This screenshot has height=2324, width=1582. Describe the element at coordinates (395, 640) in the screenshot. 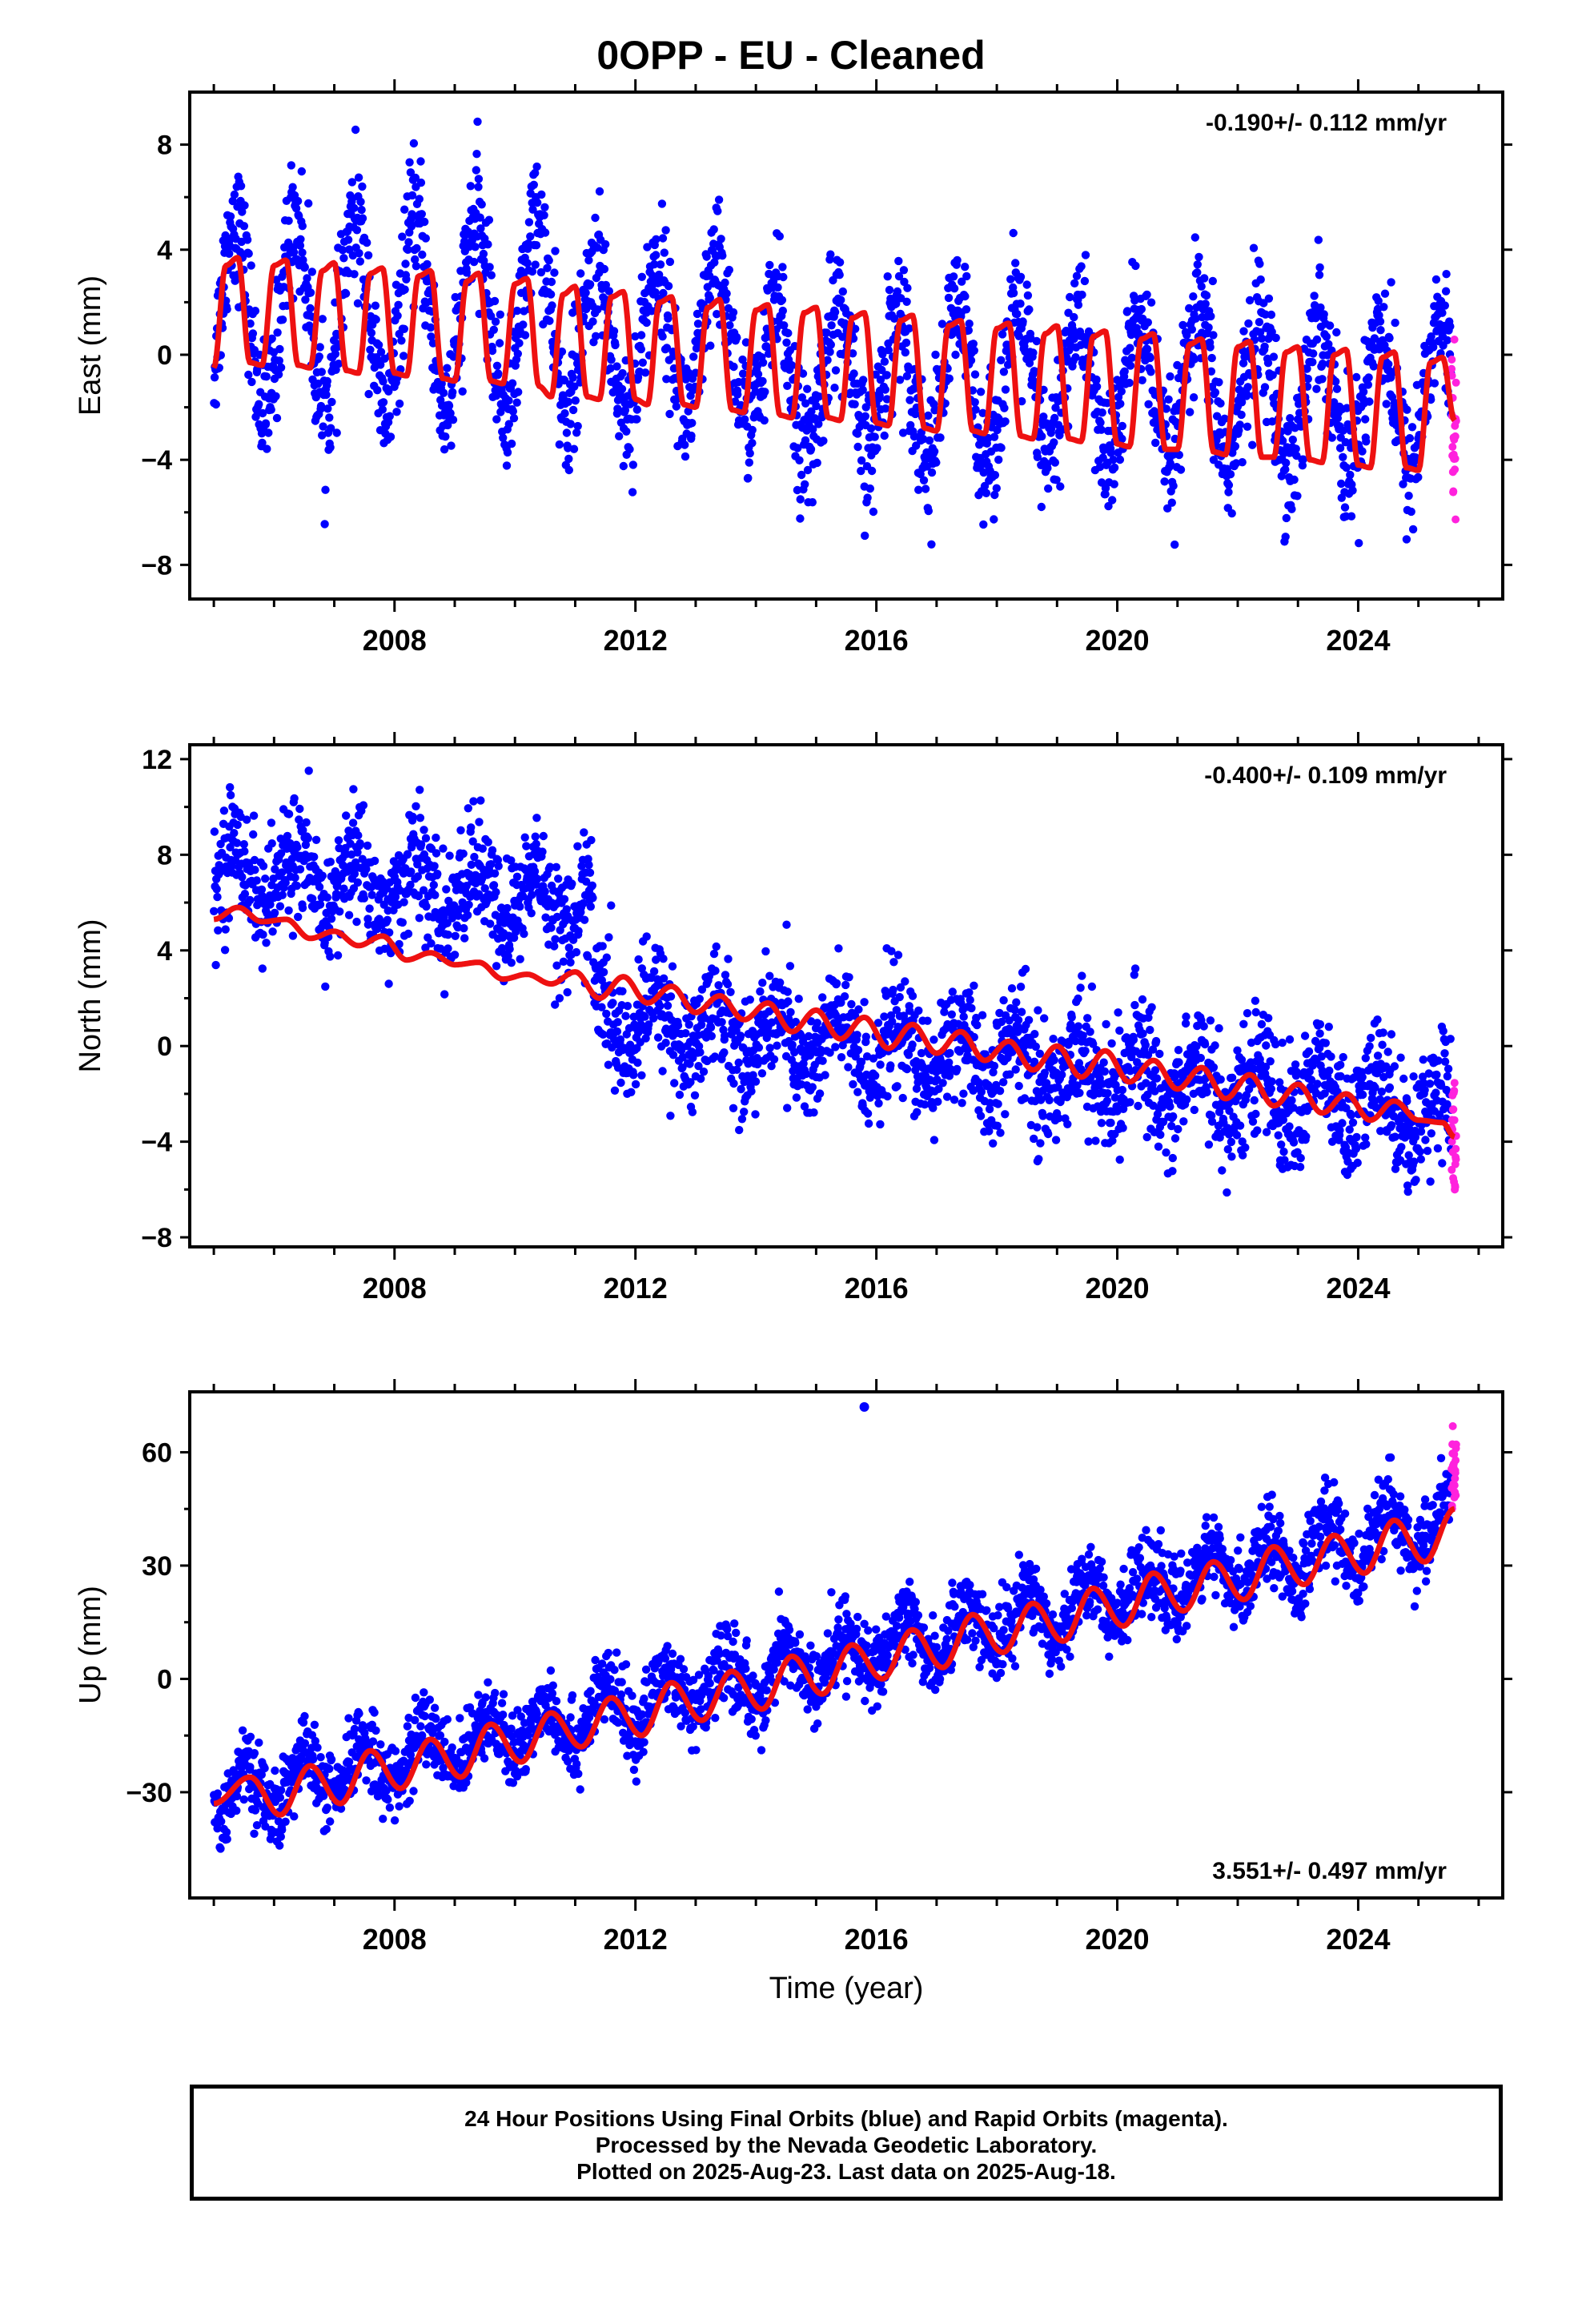

I see `x-tick-label: 2008` at that location.